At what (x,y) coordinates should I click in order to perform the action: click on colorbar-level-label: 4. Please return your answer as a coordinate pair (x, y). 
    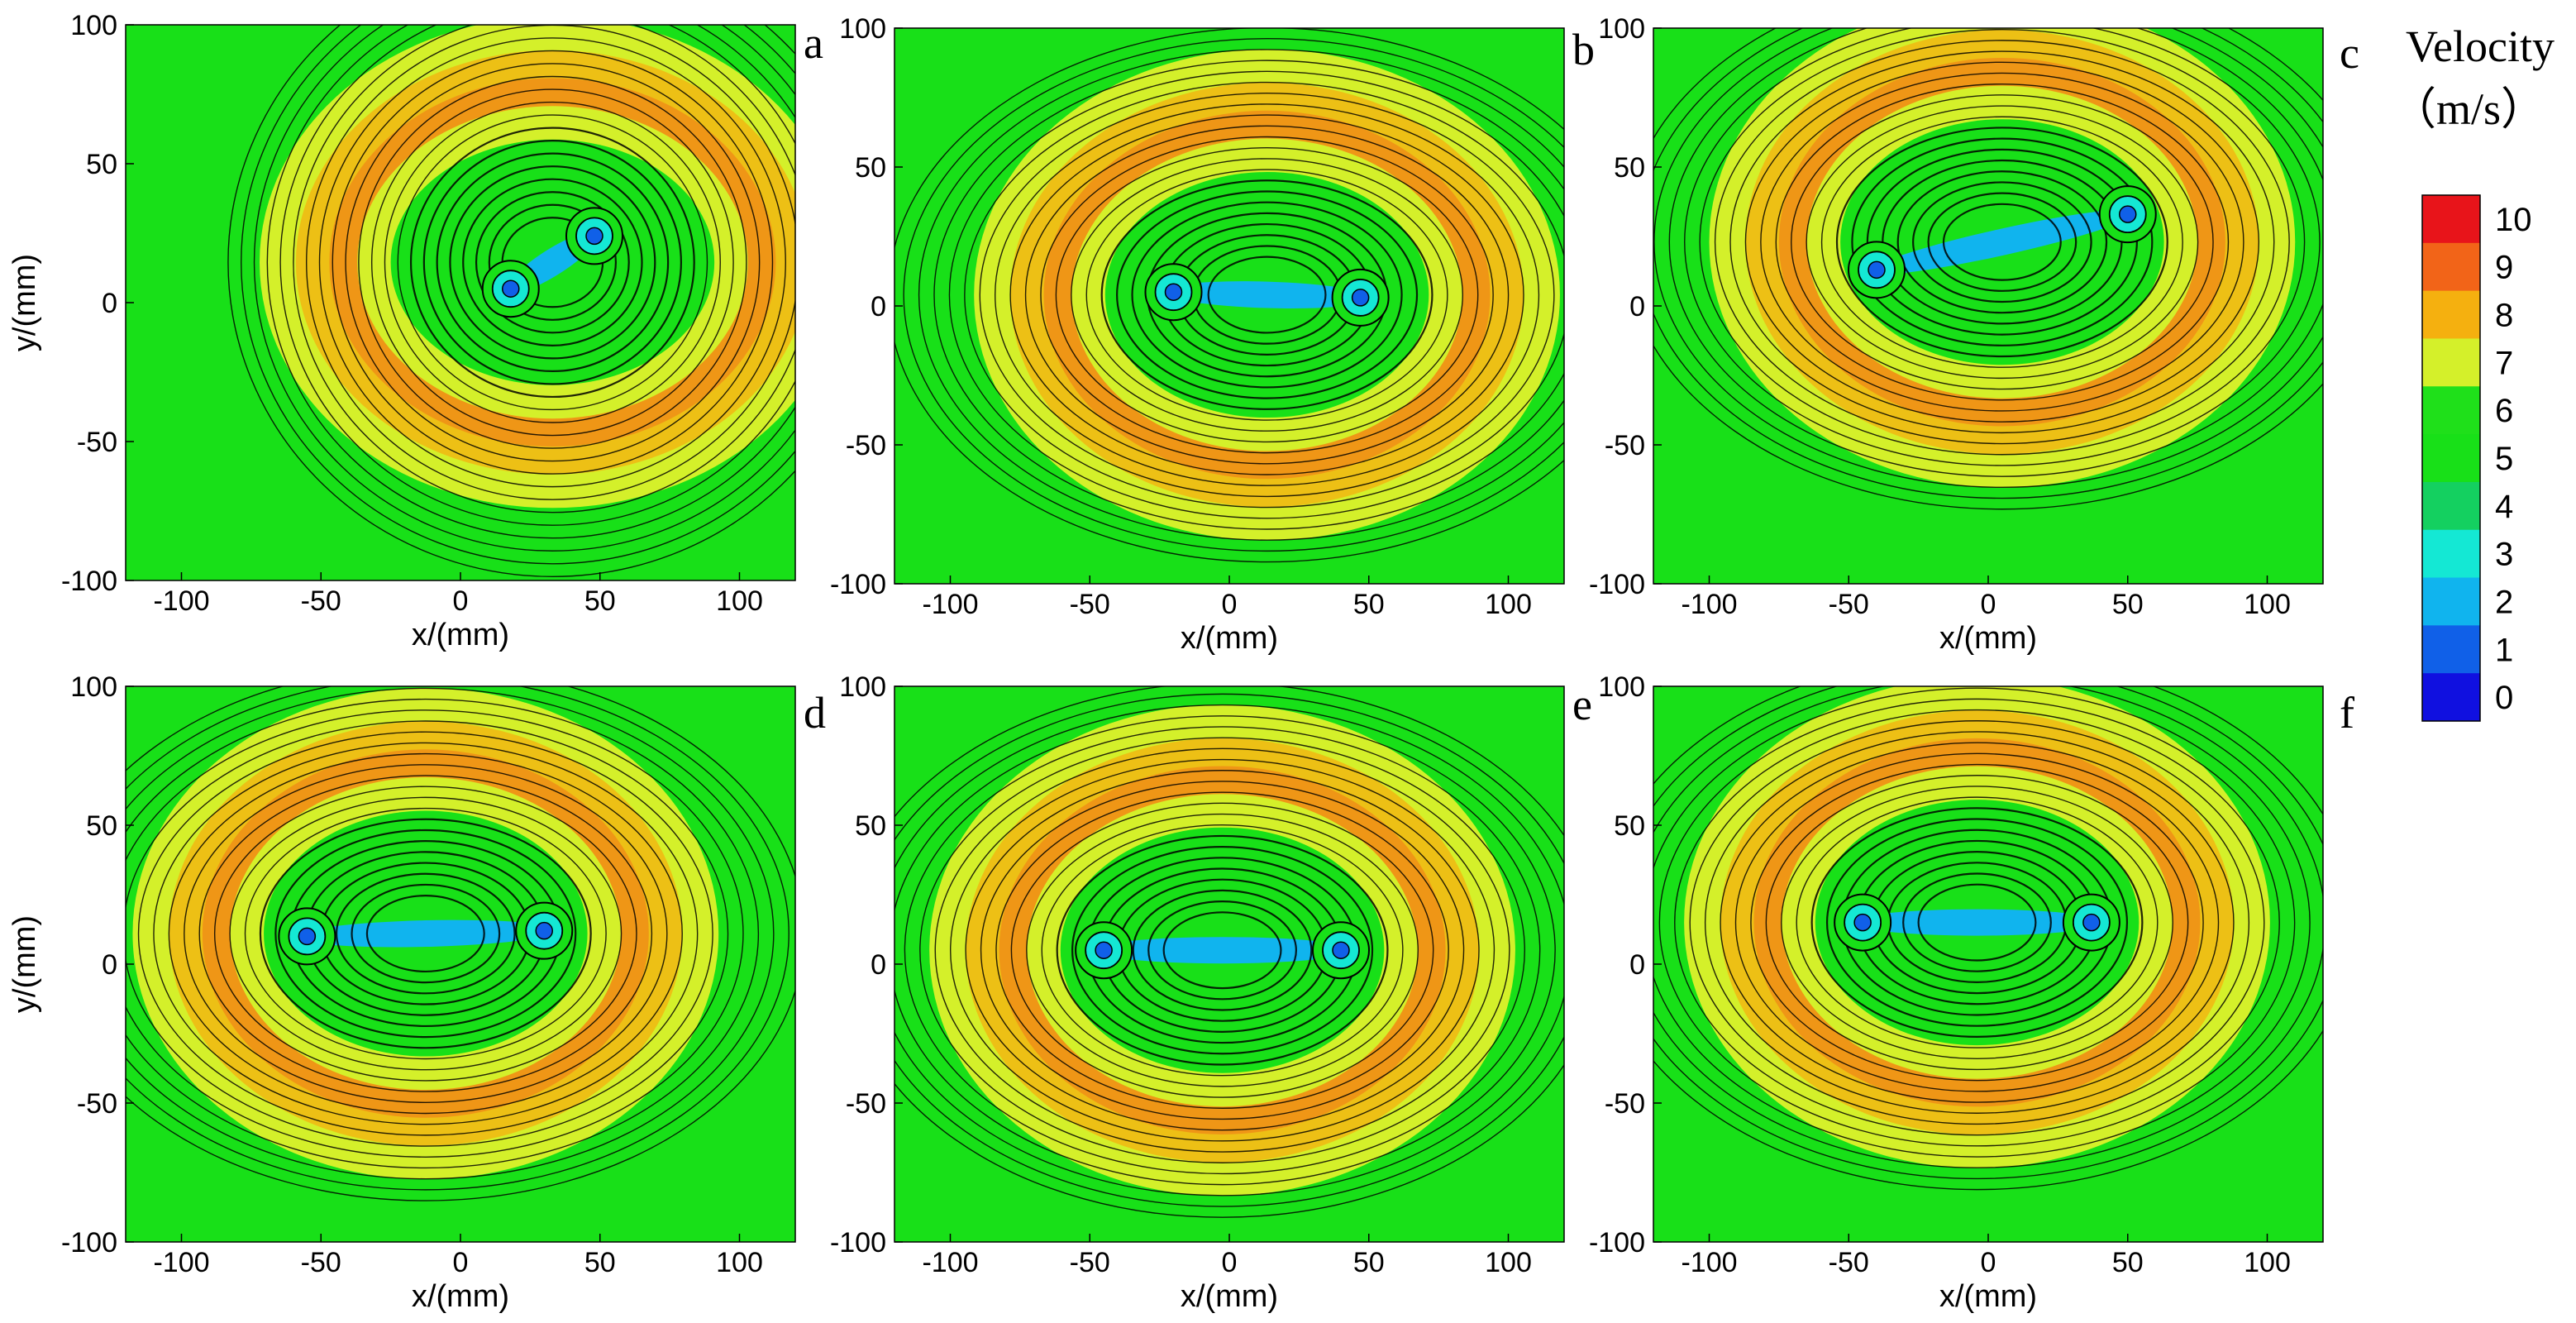
    Looking at the image, I should click on (2504, 507).